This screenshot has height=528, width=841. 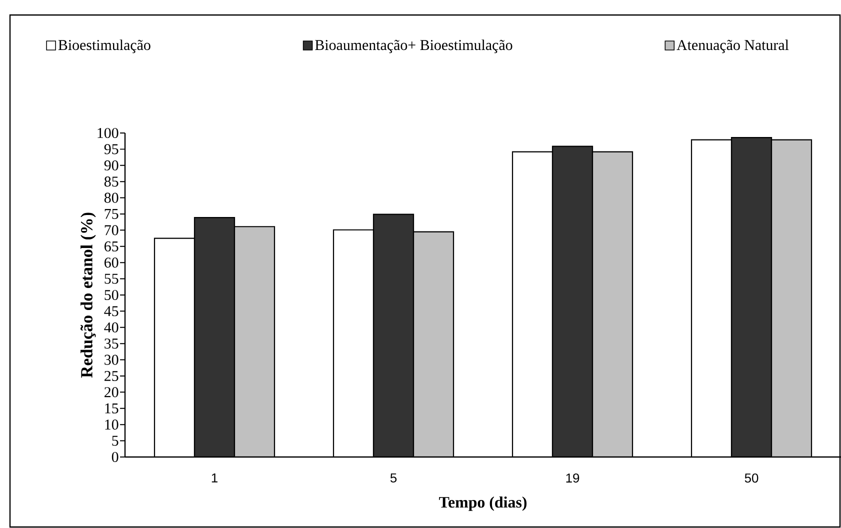 What do you see at coordinates (215, 477) in the screenshot?
I see `x-tick-label: 1` at bounding box center [215, 477].